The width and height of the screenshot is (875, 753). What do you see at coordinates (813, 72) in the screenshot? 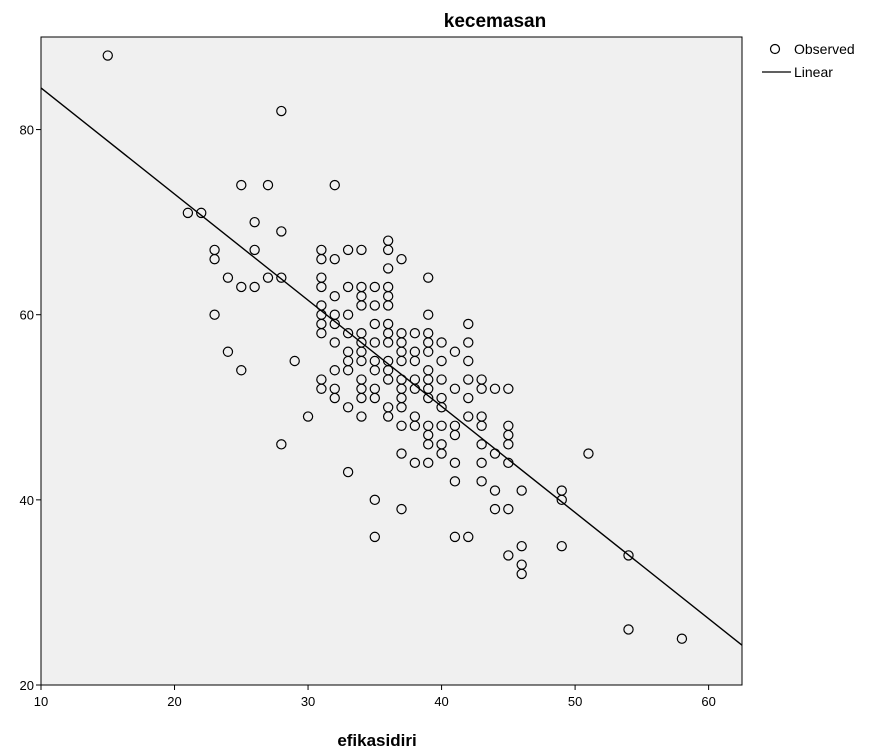
I see `legend-linear-label: Linear` at bounding box center [813, 72].